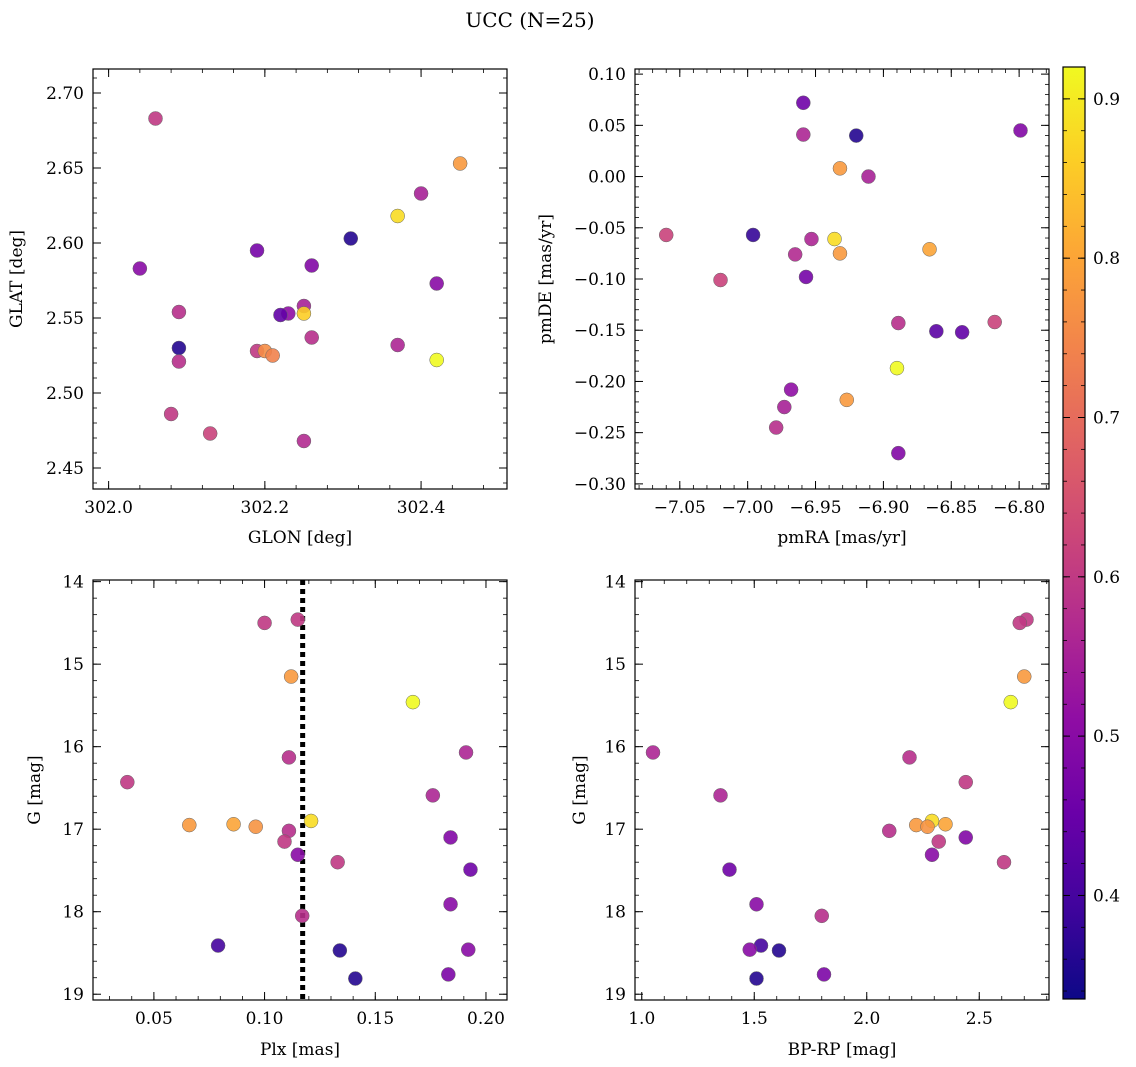 The image size is (1136, 1067). Describe the element at coordinates (375, 1019) in the screenshot. I see `x-tick-label: 0.15` at that location.